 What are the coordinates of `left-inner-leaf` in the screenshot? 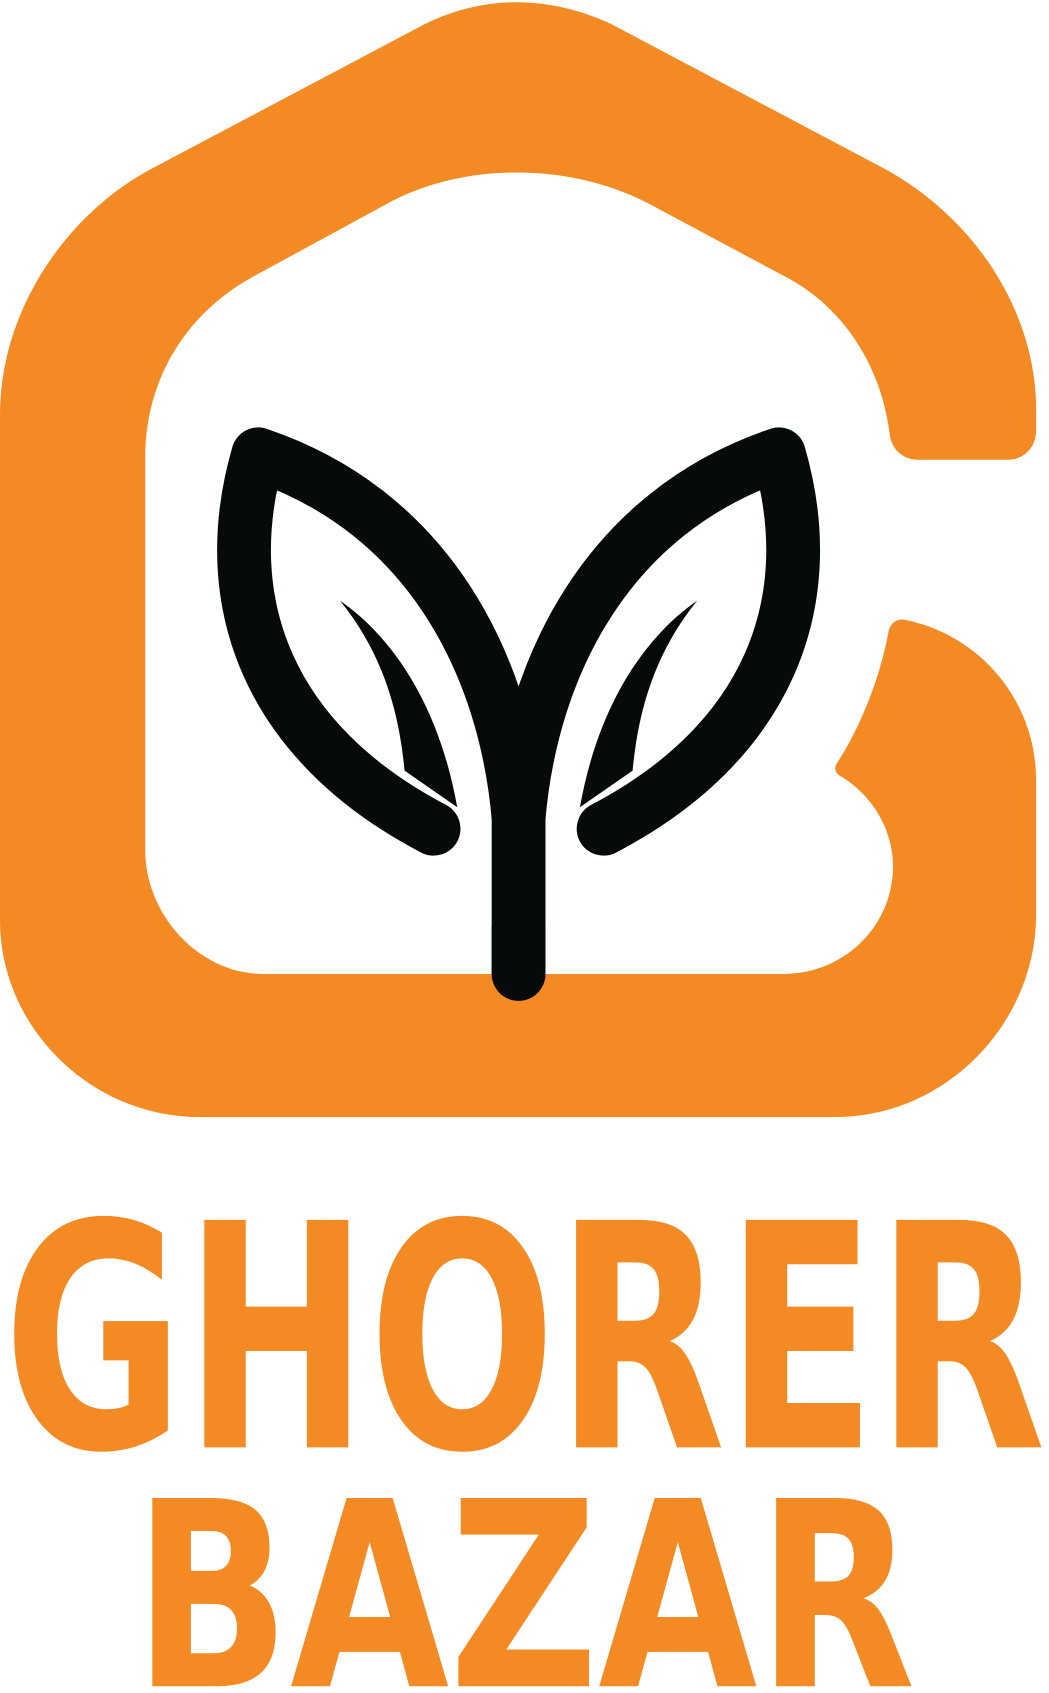 It's located at (398, 704).